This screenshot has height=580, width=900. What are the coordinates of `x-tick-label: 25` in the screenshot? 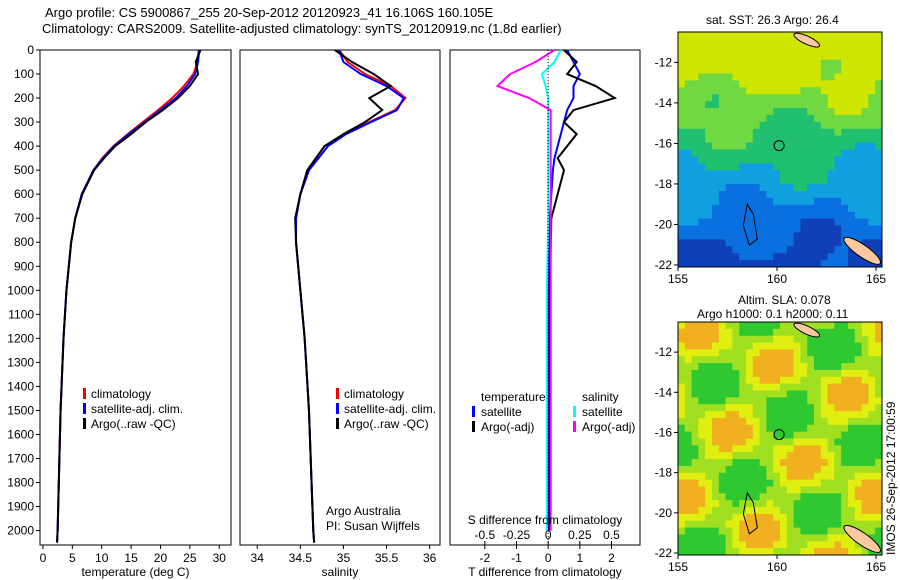 It's located at (190, 558).